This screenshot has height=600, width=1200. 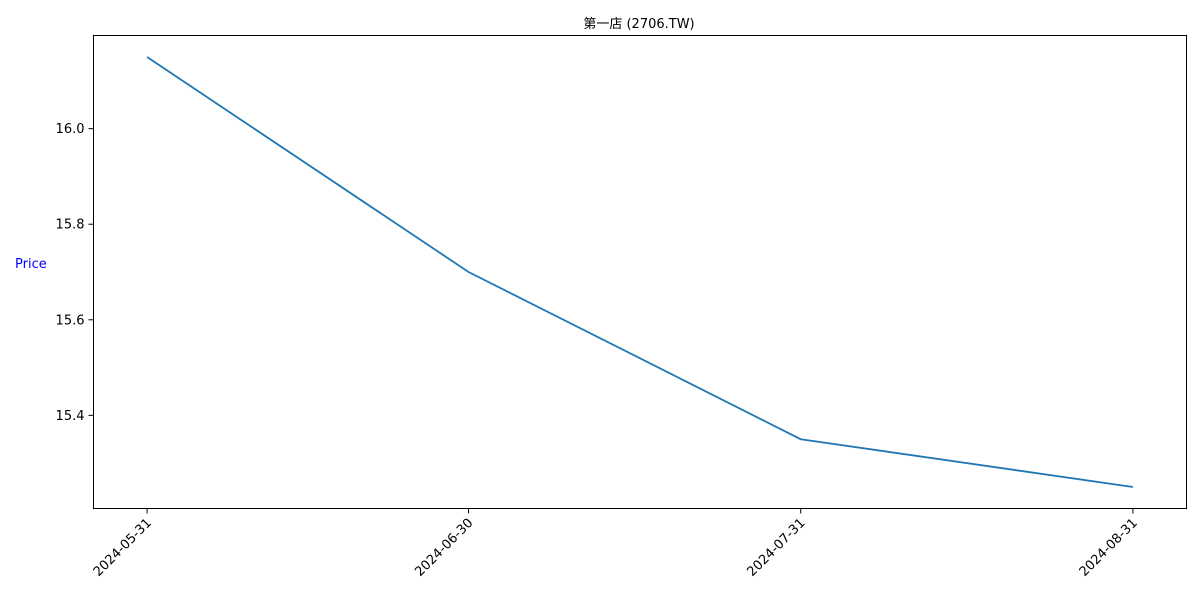 I want to click on y-axis-ticks: 15.4 15.6 15.8 16.0, so click(x=75, y=273).